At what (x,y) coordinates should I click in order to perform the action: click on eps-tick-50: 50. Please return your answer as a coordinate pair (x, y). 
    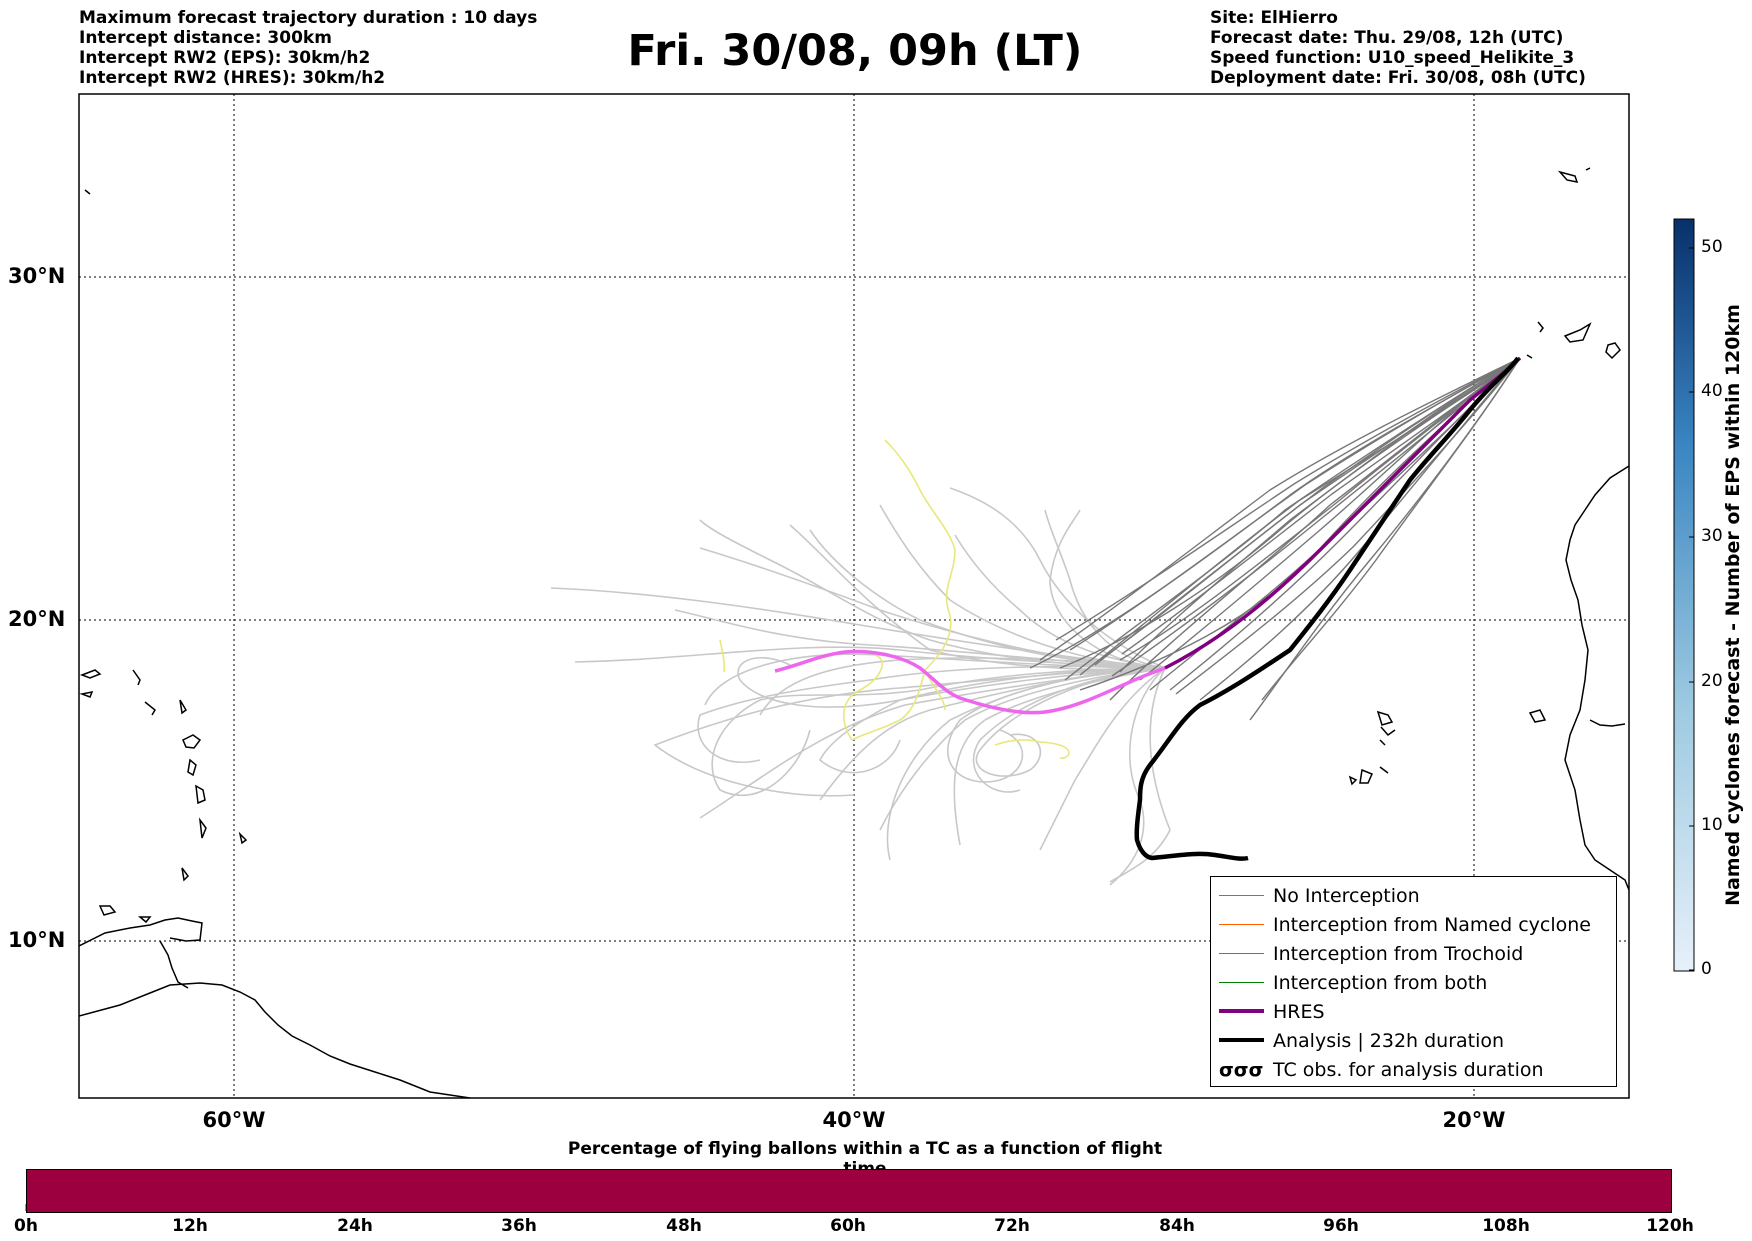
    Looking at the image, I should click on (1712, 247).